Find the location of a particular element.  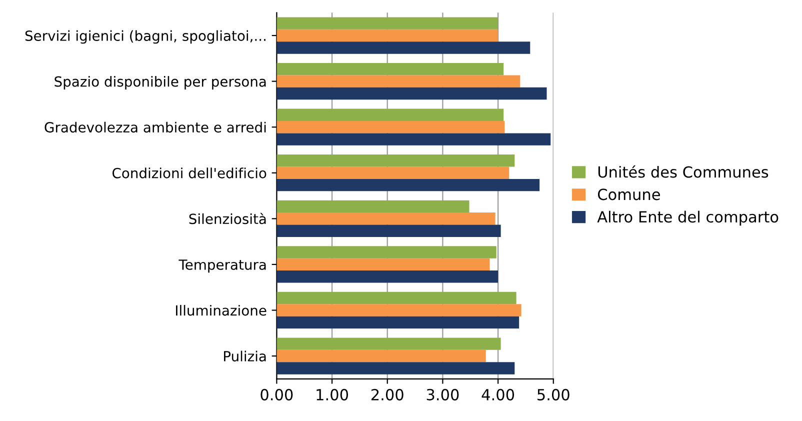

y-tick-label: Silenziosità is located at coordinates (227, 218).